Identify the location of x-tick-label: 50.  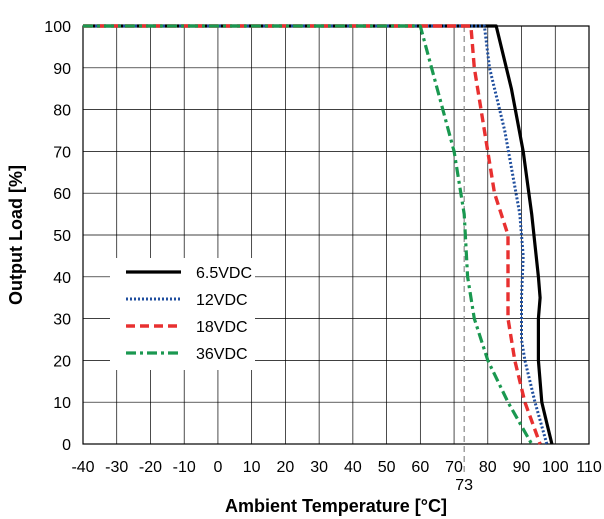
(387, 467).